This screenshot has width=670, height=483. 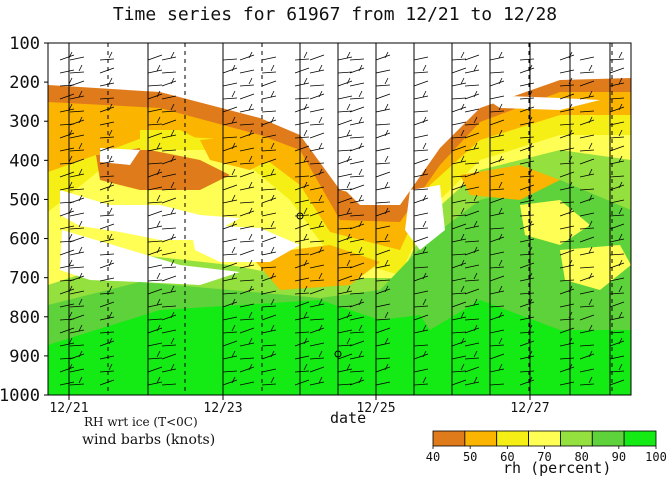 What do you see at coordinates (24, 122) in the screenshot?
I see `y-tick-label: 300` at bounding box center [24, 122].